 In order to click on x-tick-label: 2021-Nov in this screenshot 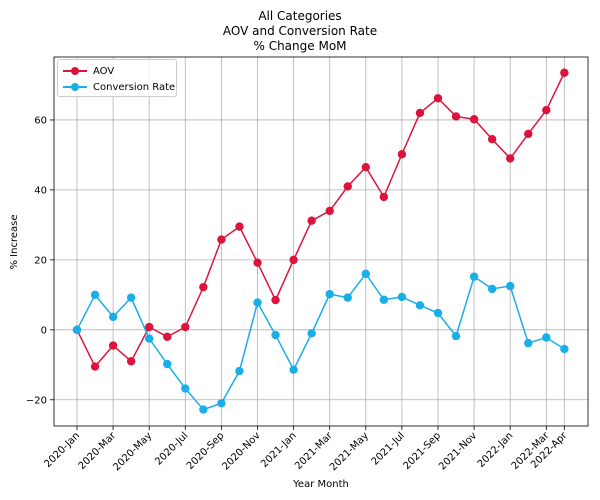, I will do `click(458, 451)`.